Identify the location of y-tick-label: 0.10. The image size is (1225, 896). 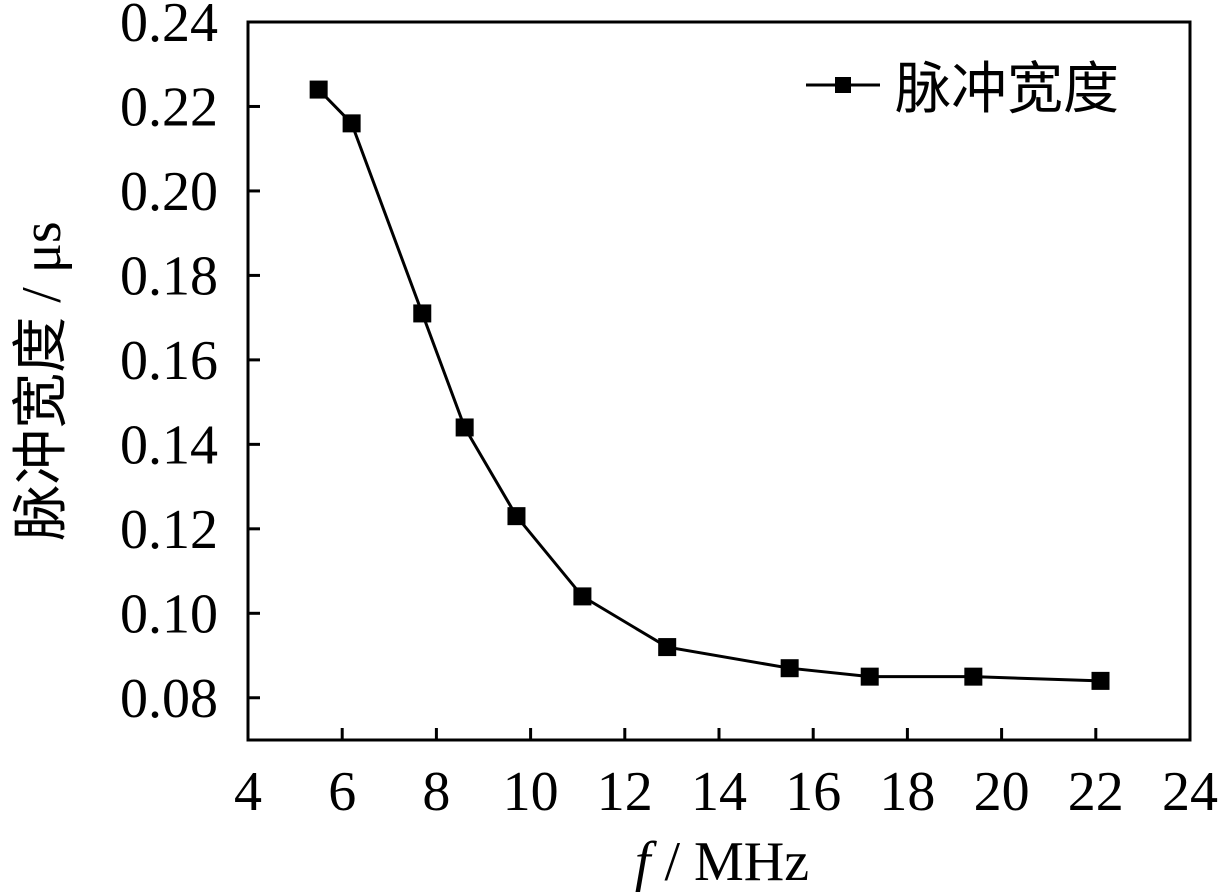
(169, 614).